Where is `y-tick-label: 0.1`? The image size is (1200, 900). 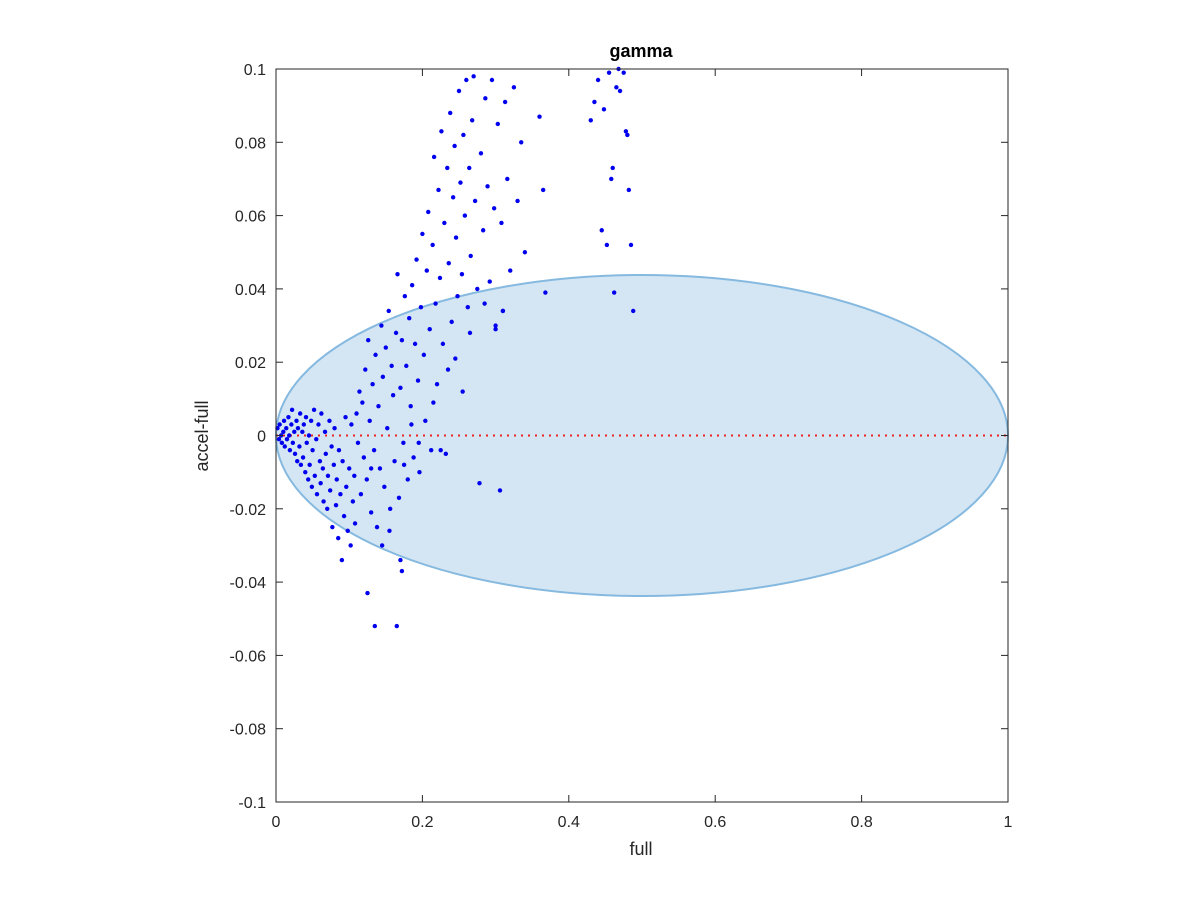 y-tick-label: 0.1 is located at coordinates (255, 70).